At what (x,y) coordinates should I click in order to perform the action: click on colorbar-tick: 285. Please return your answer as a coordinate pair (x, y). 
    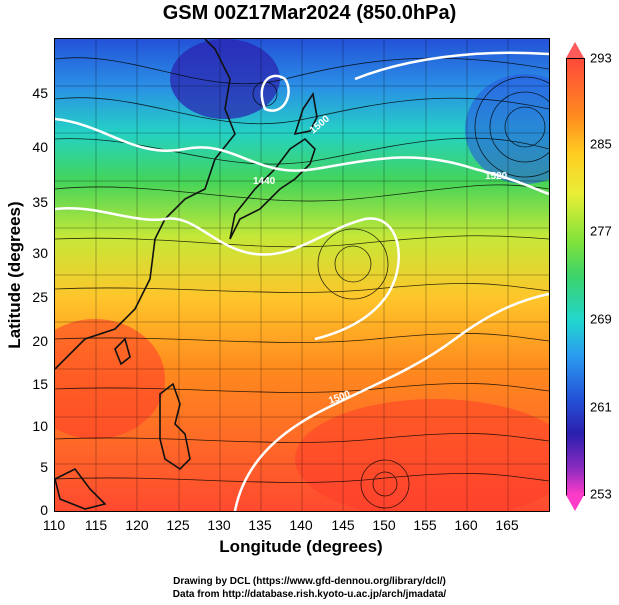
    Looking at the image, I should click on (601, 144).